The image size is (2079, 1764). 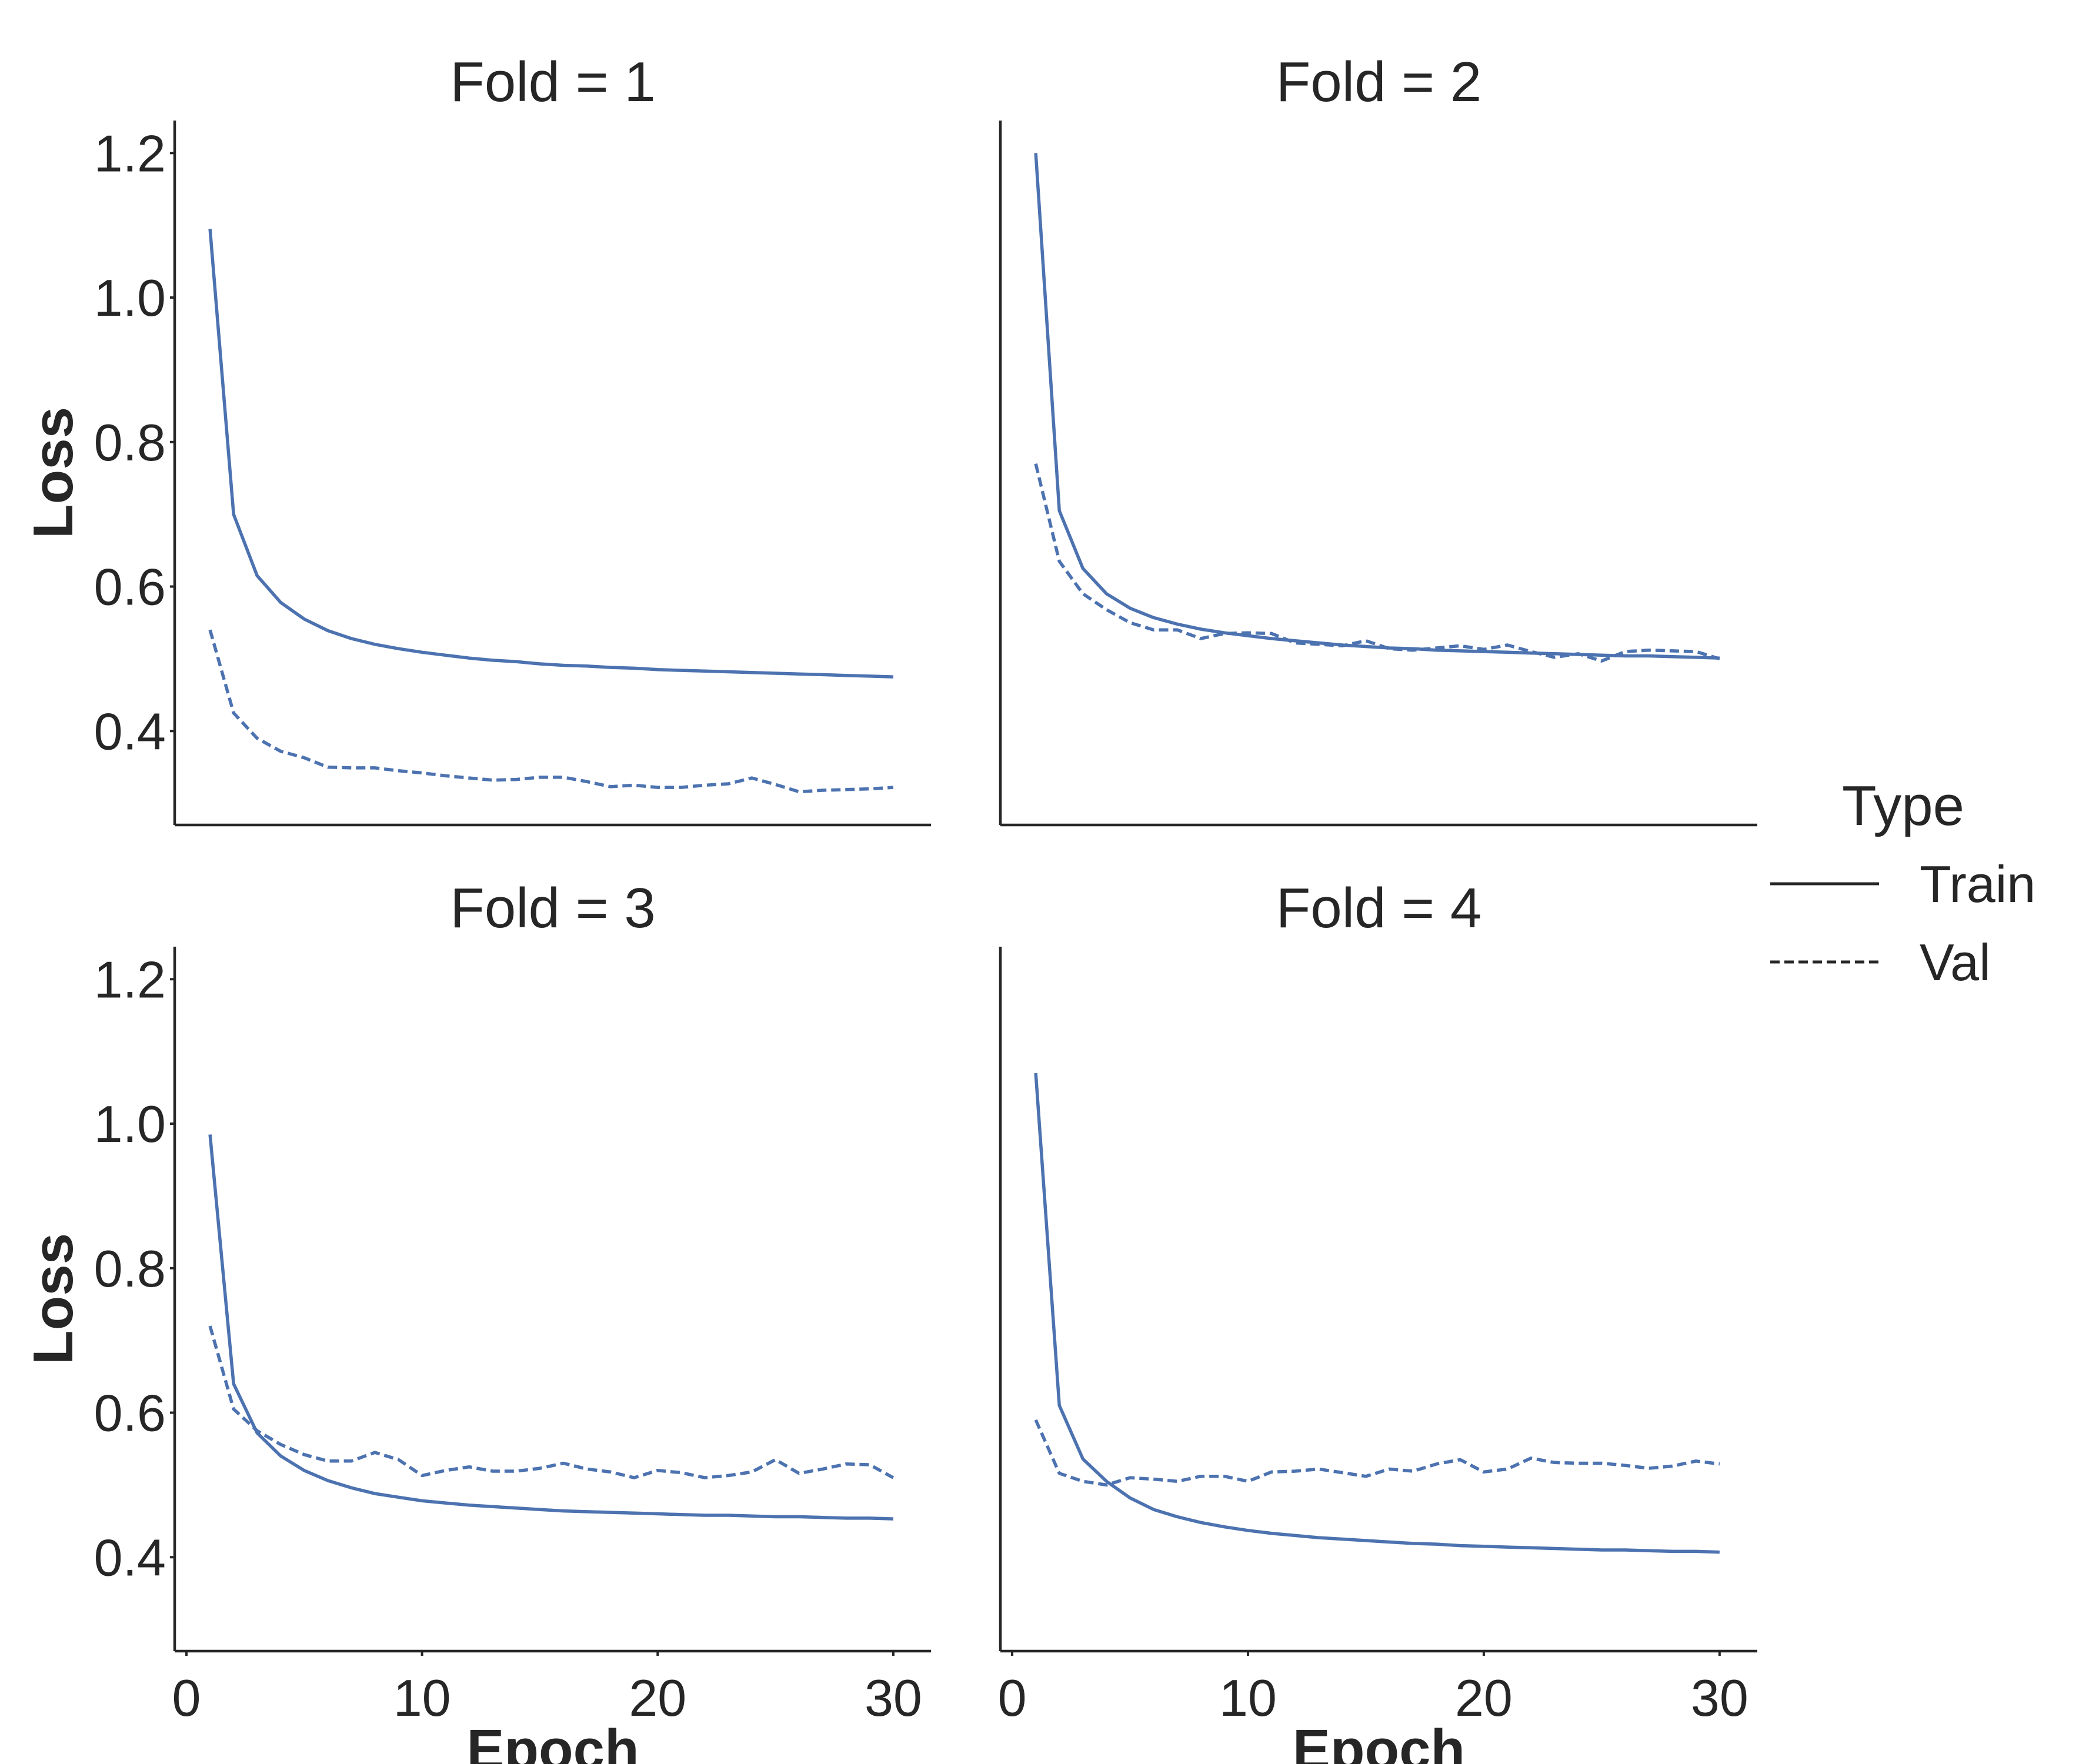 What do you see at coordinates (553, 908) in the screenshot?
I see `facet-title: Fold = 3` at bounding box center [553, 908].